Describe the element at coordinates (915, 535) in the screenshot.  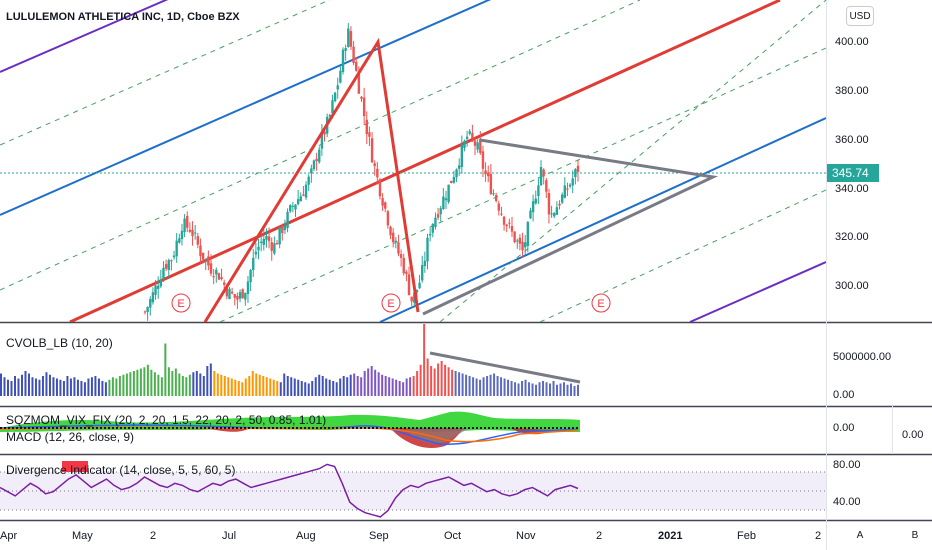
I see `log-scale-button: B` at that location.